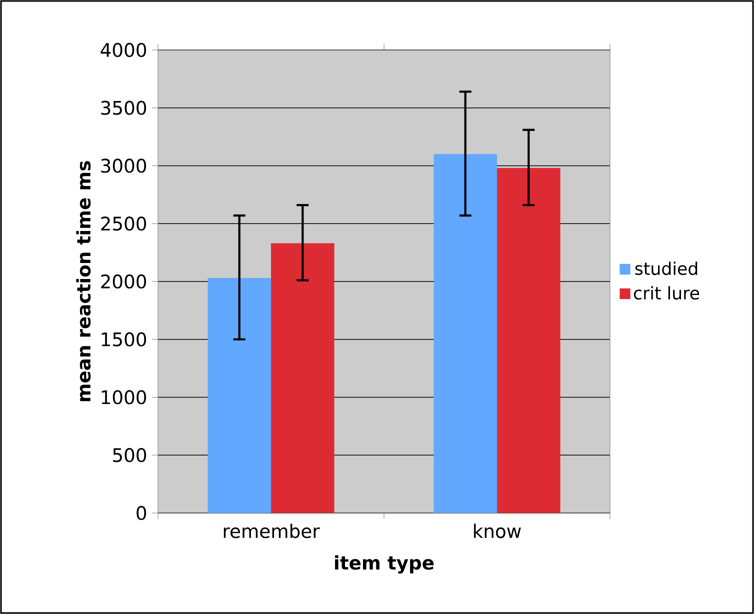 Image resolution: width=754 pixels, height=614 pixels. What do you see at coordinates (123, 223) in the screenshot?
I see `y-tick-label: 2500` at bounding box center [123, 223].